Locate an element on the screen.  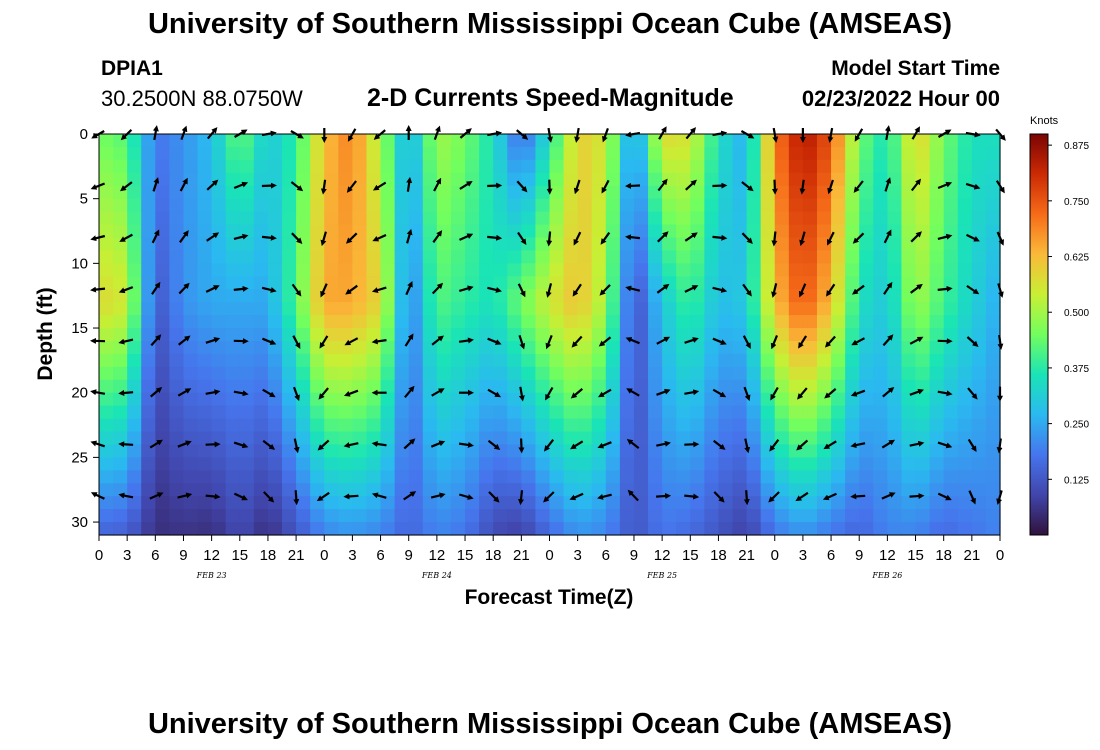
x-tick-label: 3 is located at coordinates (127, 555).